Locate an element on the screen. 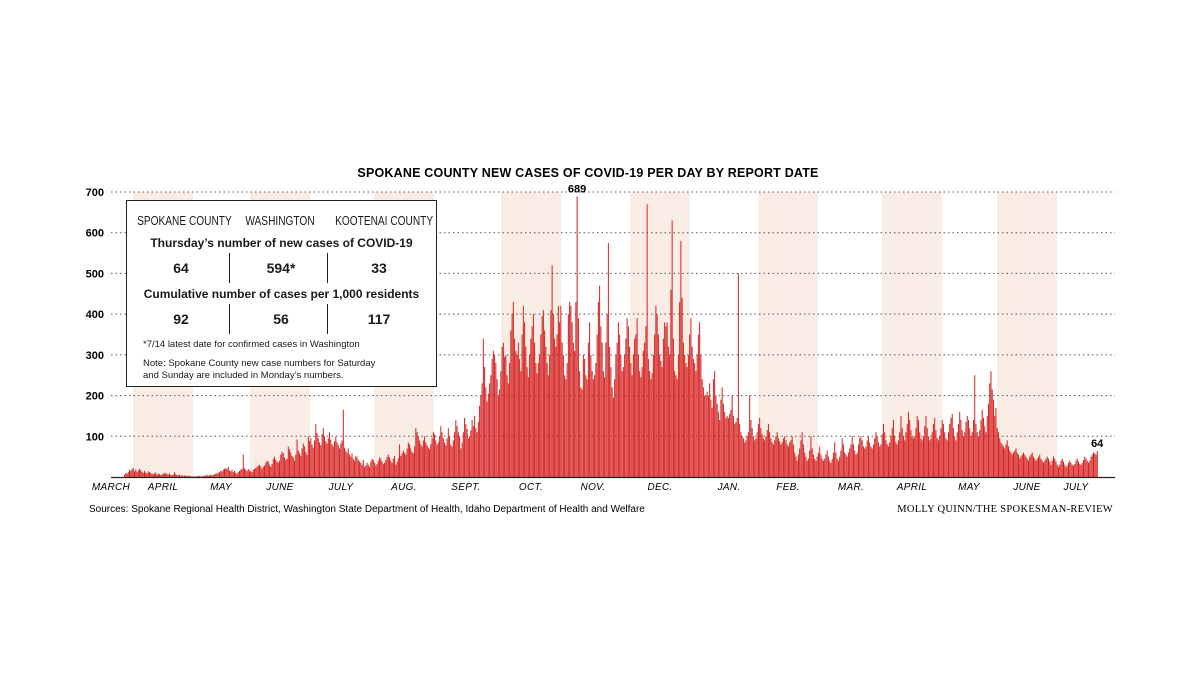 The height and width of the screenshot is (676, 1200). x-tick-label: JAN. is located at coordinates (729, 487).